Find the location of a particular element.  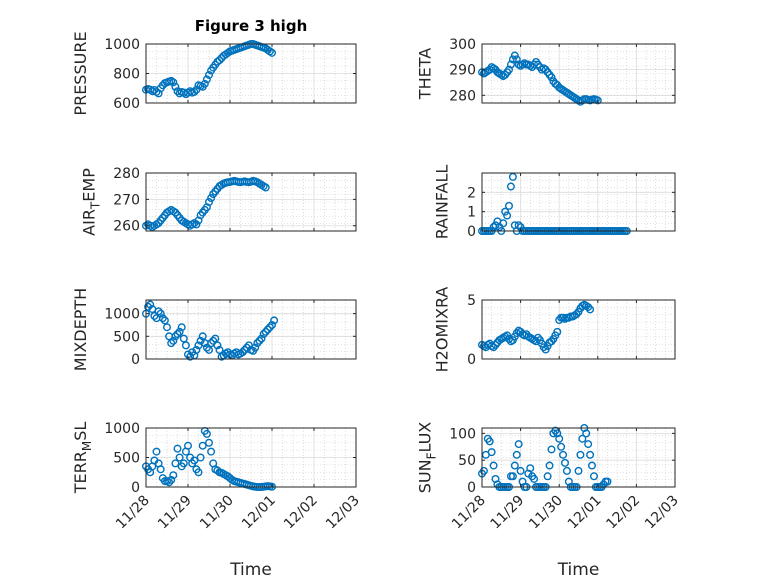

subplot-3: 260 270 280 AIRTEMP is located at coordinates (218, 201).